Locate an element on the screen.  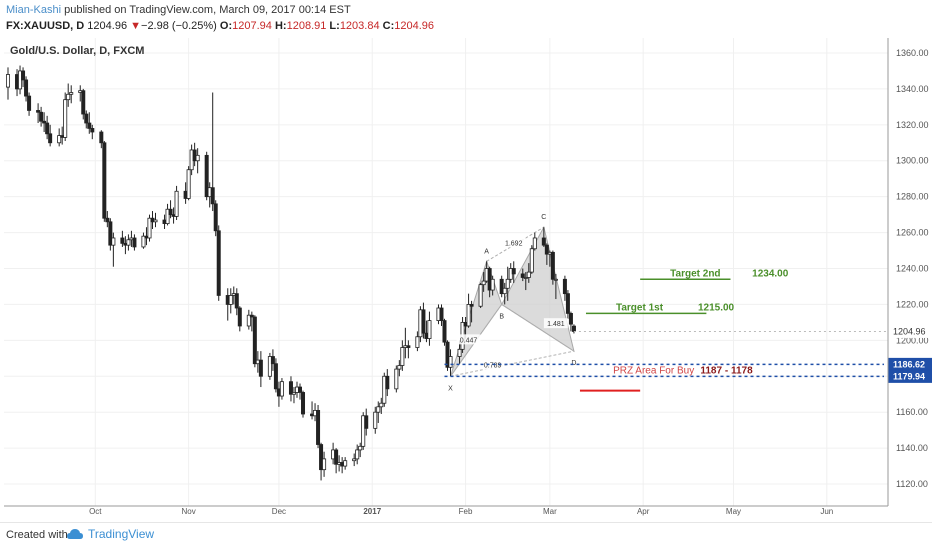
y-tick-label: 1220.00 is located at coordinates (912, 304).